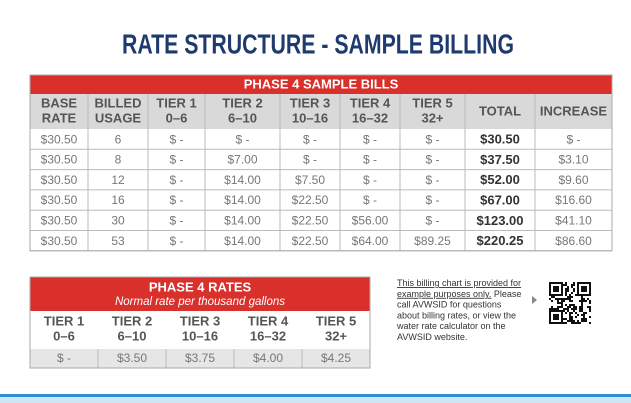 The image size is (631, 403). I want to click on rates-border, so click(200, 322).